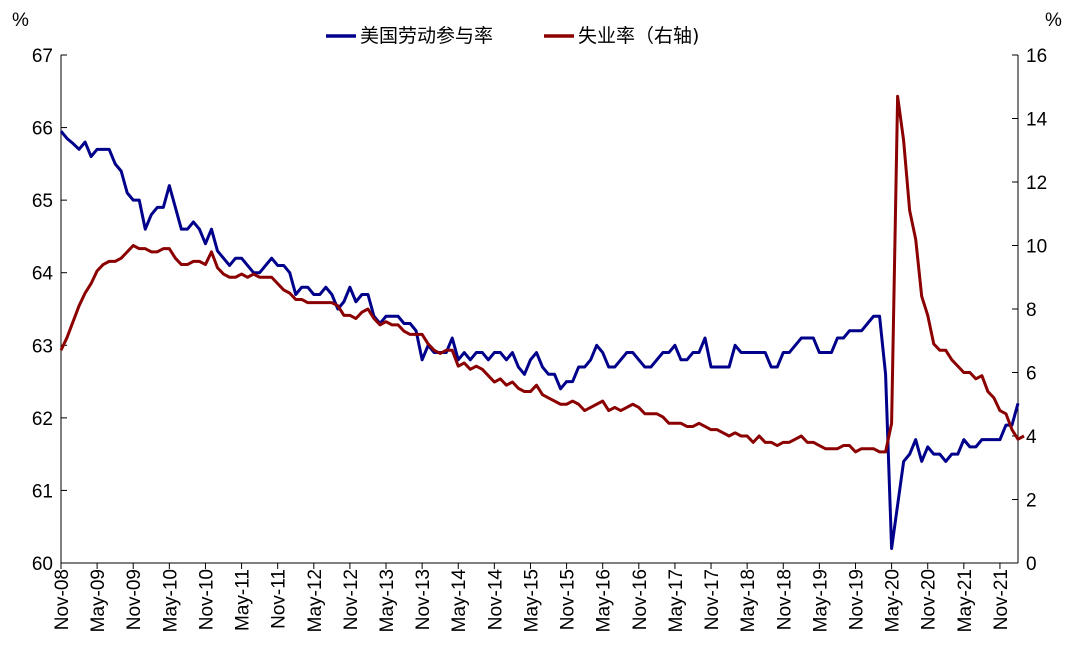 This screenshot has height=664, width=1080. Describe the element at coordinates (387, 600) in the screenshot. I see `x-tick-label: May-13` at that location.